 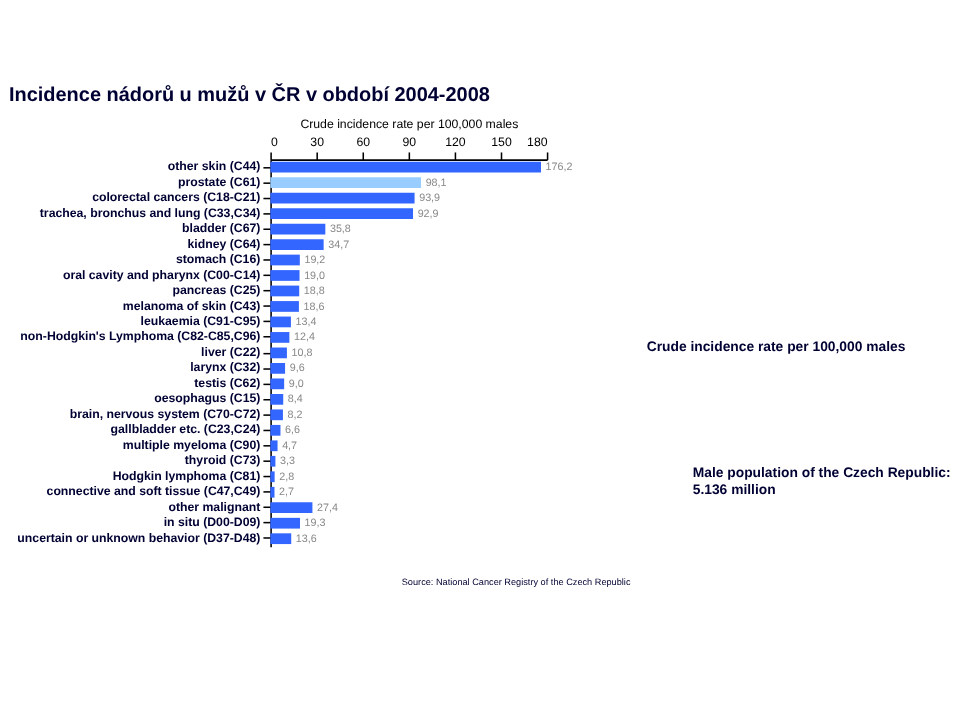 I want to click on chart-title: Incidence nádorů u mužů v ČR v období 2004-2008, so click(x=250, y=94).